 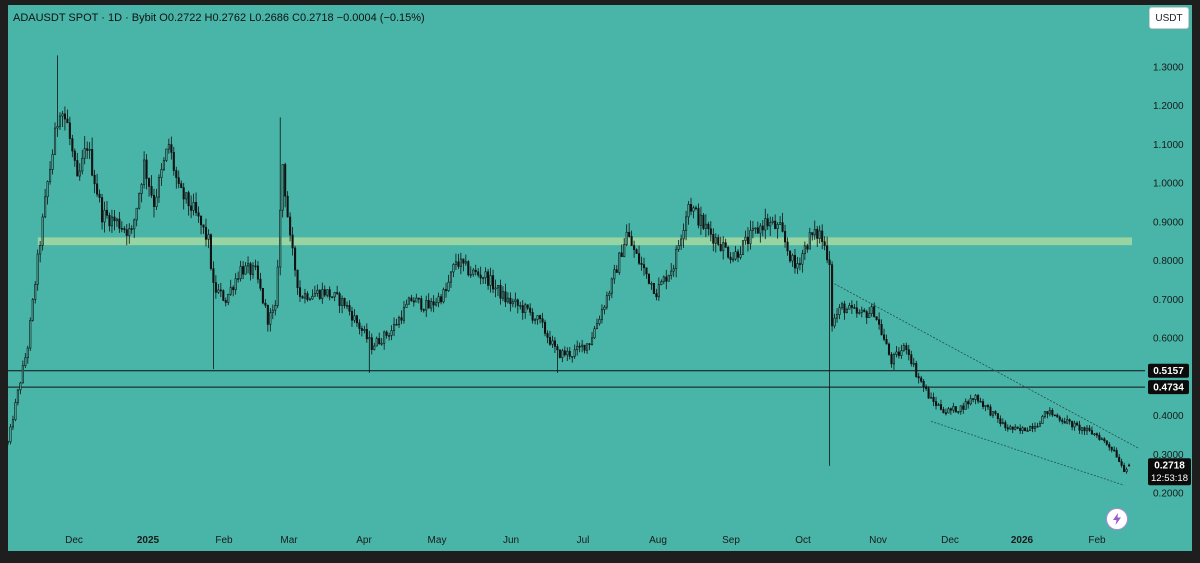 I want to click on price-tag-label-0: 0.5157, so click(x=1168, y=371).